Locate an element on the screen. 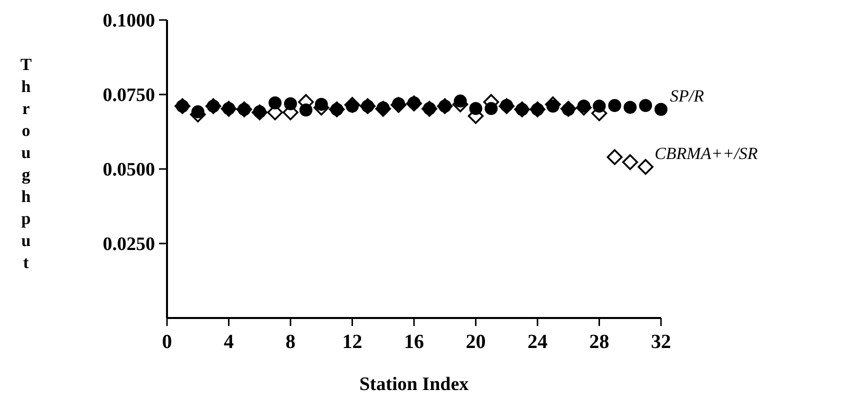  x-tick-label: 12 is located at coordinates (352, 342).